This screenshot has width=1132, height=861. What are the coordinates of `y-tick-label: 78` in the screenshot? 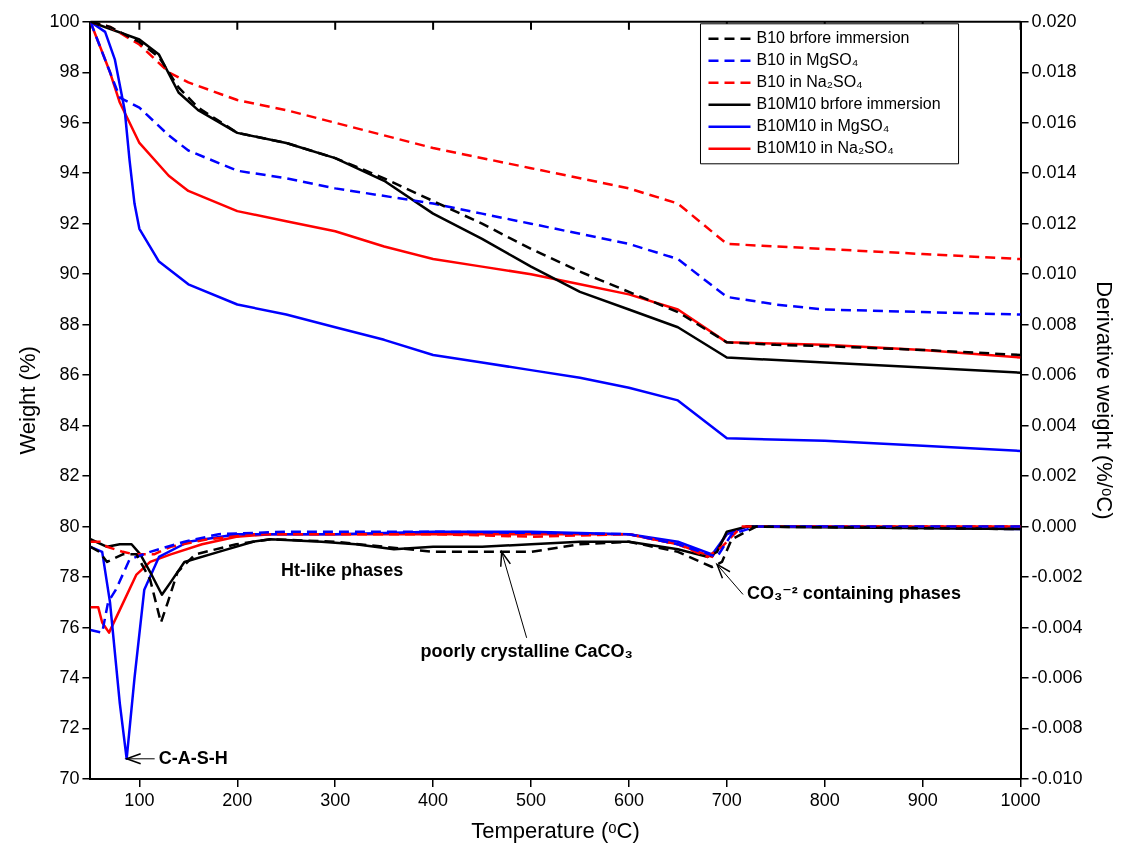 It's located at (69, 576).